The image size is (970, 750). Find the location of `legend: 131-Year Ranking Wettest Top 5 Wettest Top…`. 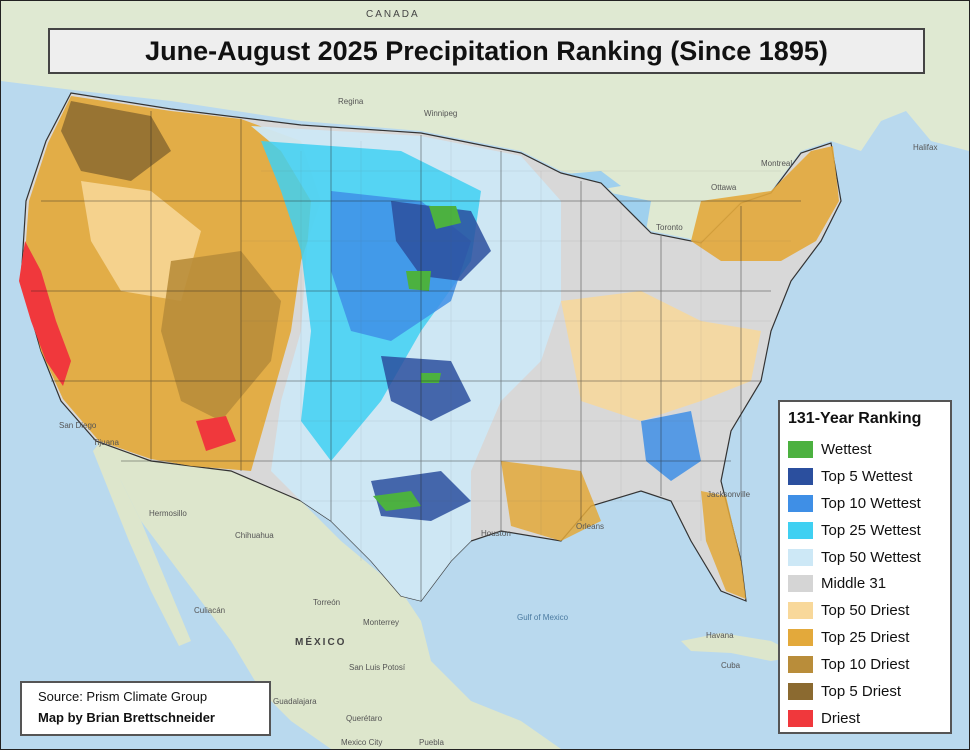

legend: 131-Year Ranking Wettest Top 5 Wettest Top… is located at coordinates (865, 567).